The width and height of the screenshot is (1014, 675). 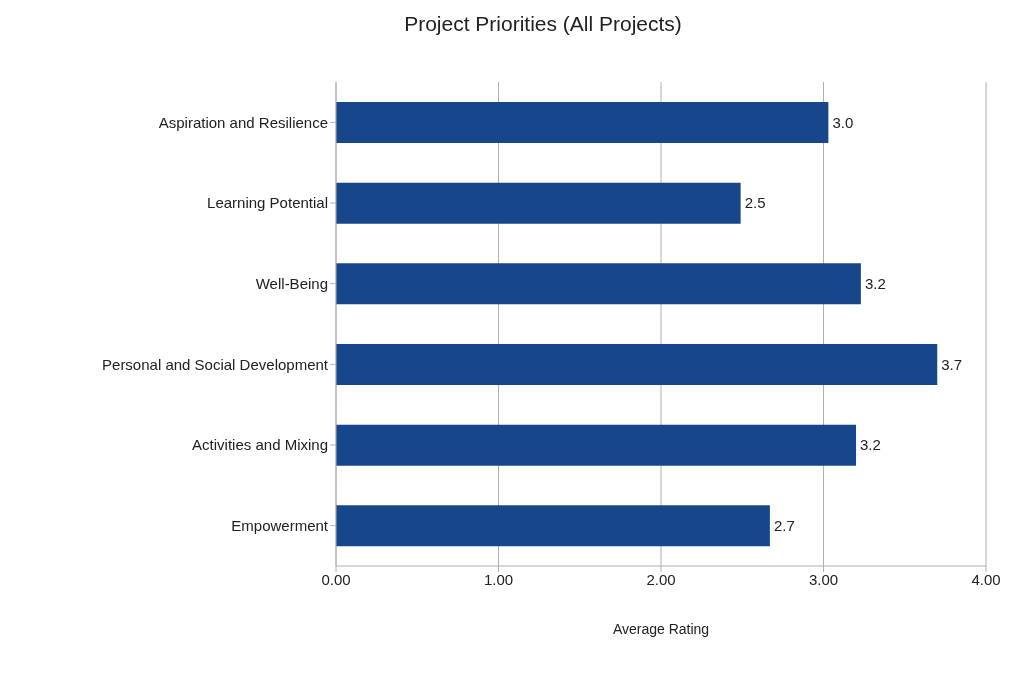 What do you see at coordinates (215, 364) in the screenshot?
I see `y-tick-label: Personal and Social Development` at bounding box center [215, 364].